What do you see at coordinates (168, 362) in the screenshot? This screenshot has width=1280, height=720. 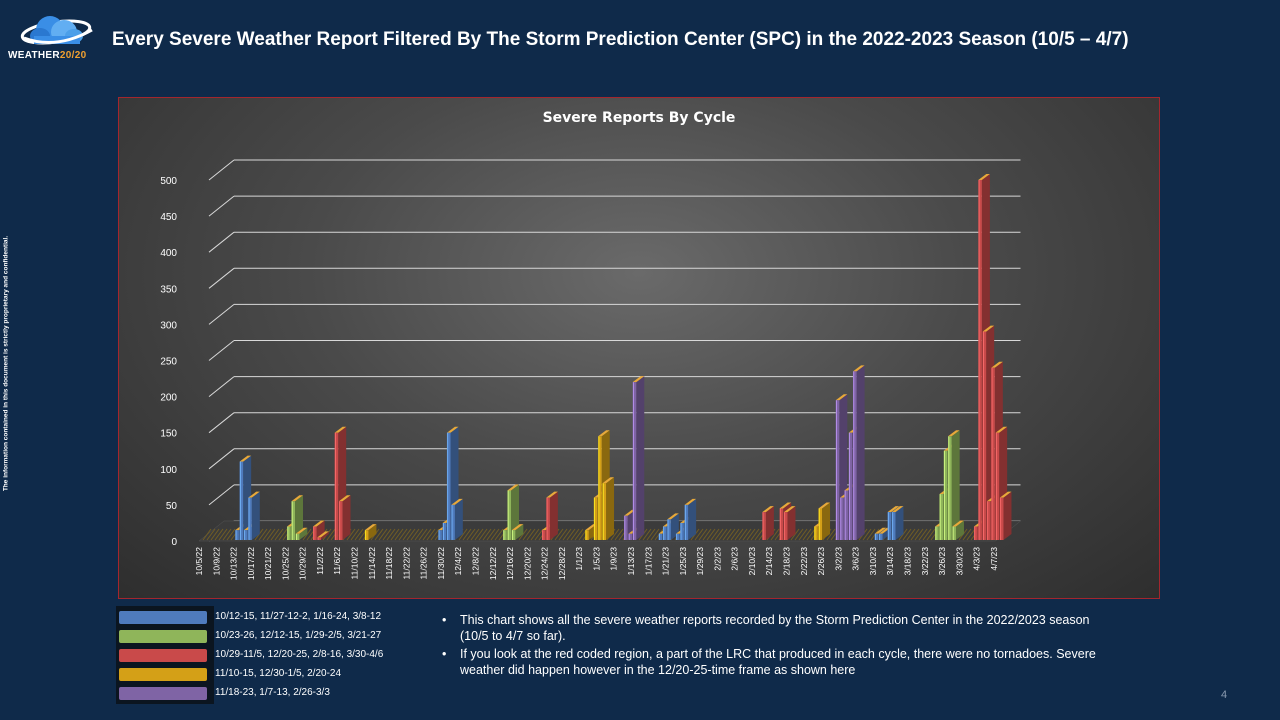 I see `y-tick-label: 250` at bounding box center [168, 362].